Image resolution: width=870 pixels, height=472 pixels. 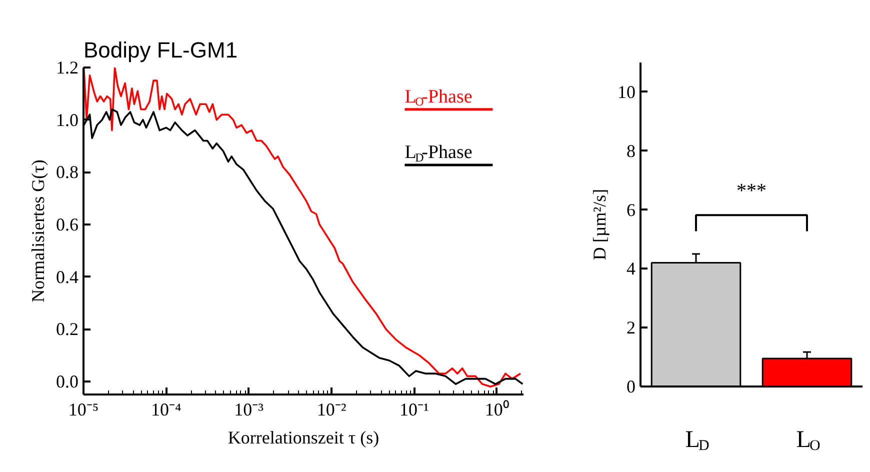 I want to click on x-tick-label: 10⁻⁴, so click(x=166, y=410).